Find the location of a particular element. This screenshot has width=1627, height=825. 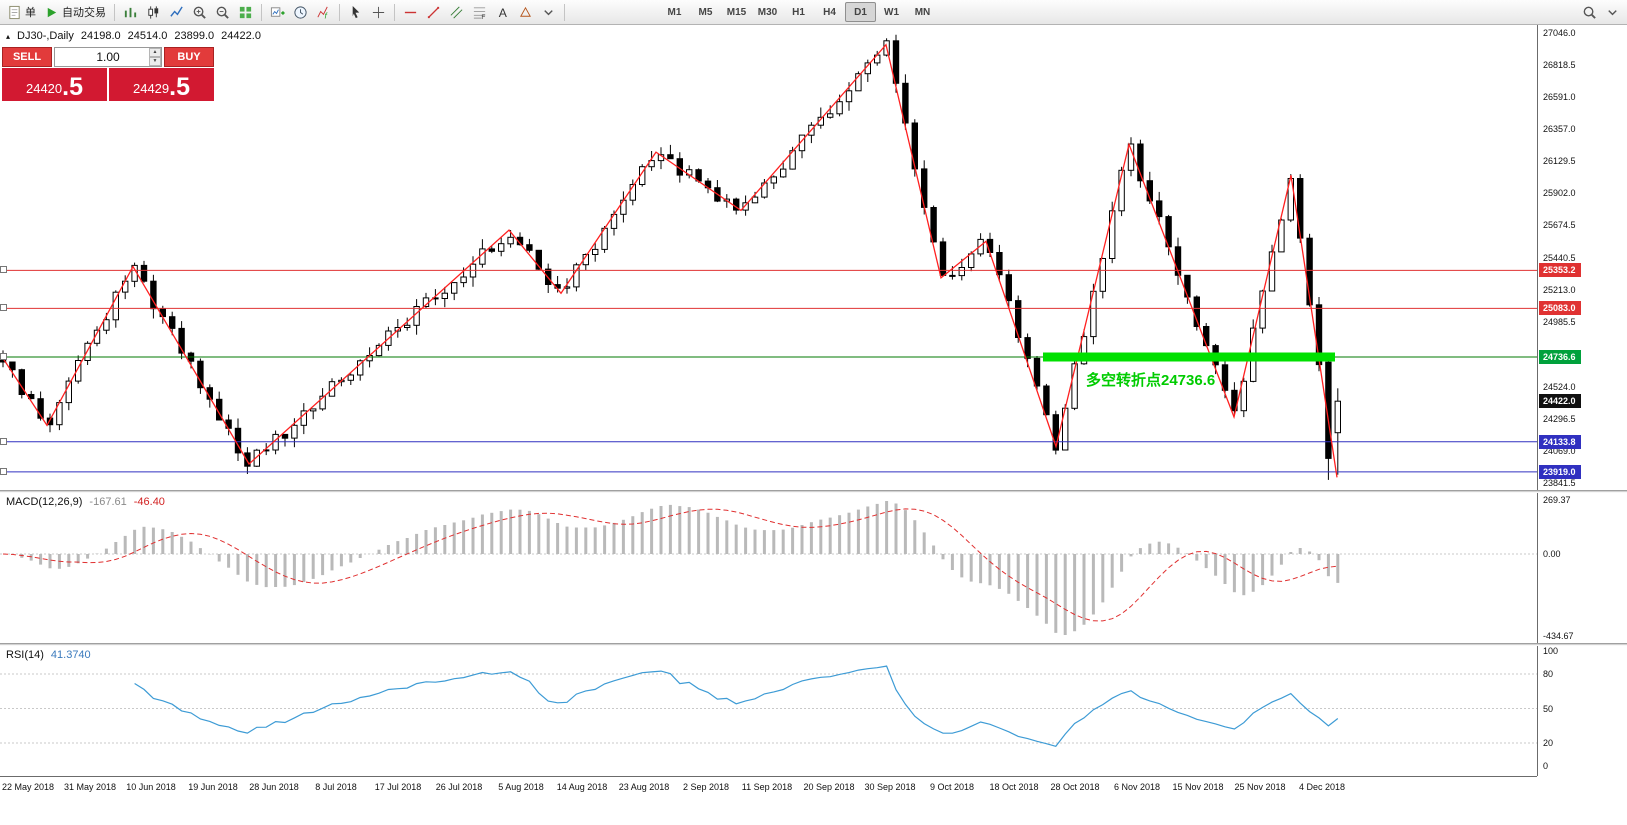

volume-field: 1.00 ▲ ▼ is located at coordinates (108, 57).